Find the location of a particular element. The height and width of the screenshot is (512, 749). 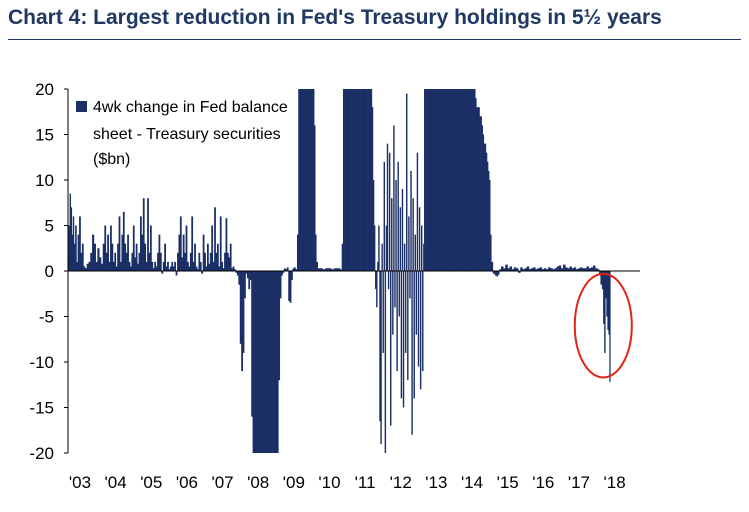

x-tick-label: '14 is located at coordinates (472, 482).